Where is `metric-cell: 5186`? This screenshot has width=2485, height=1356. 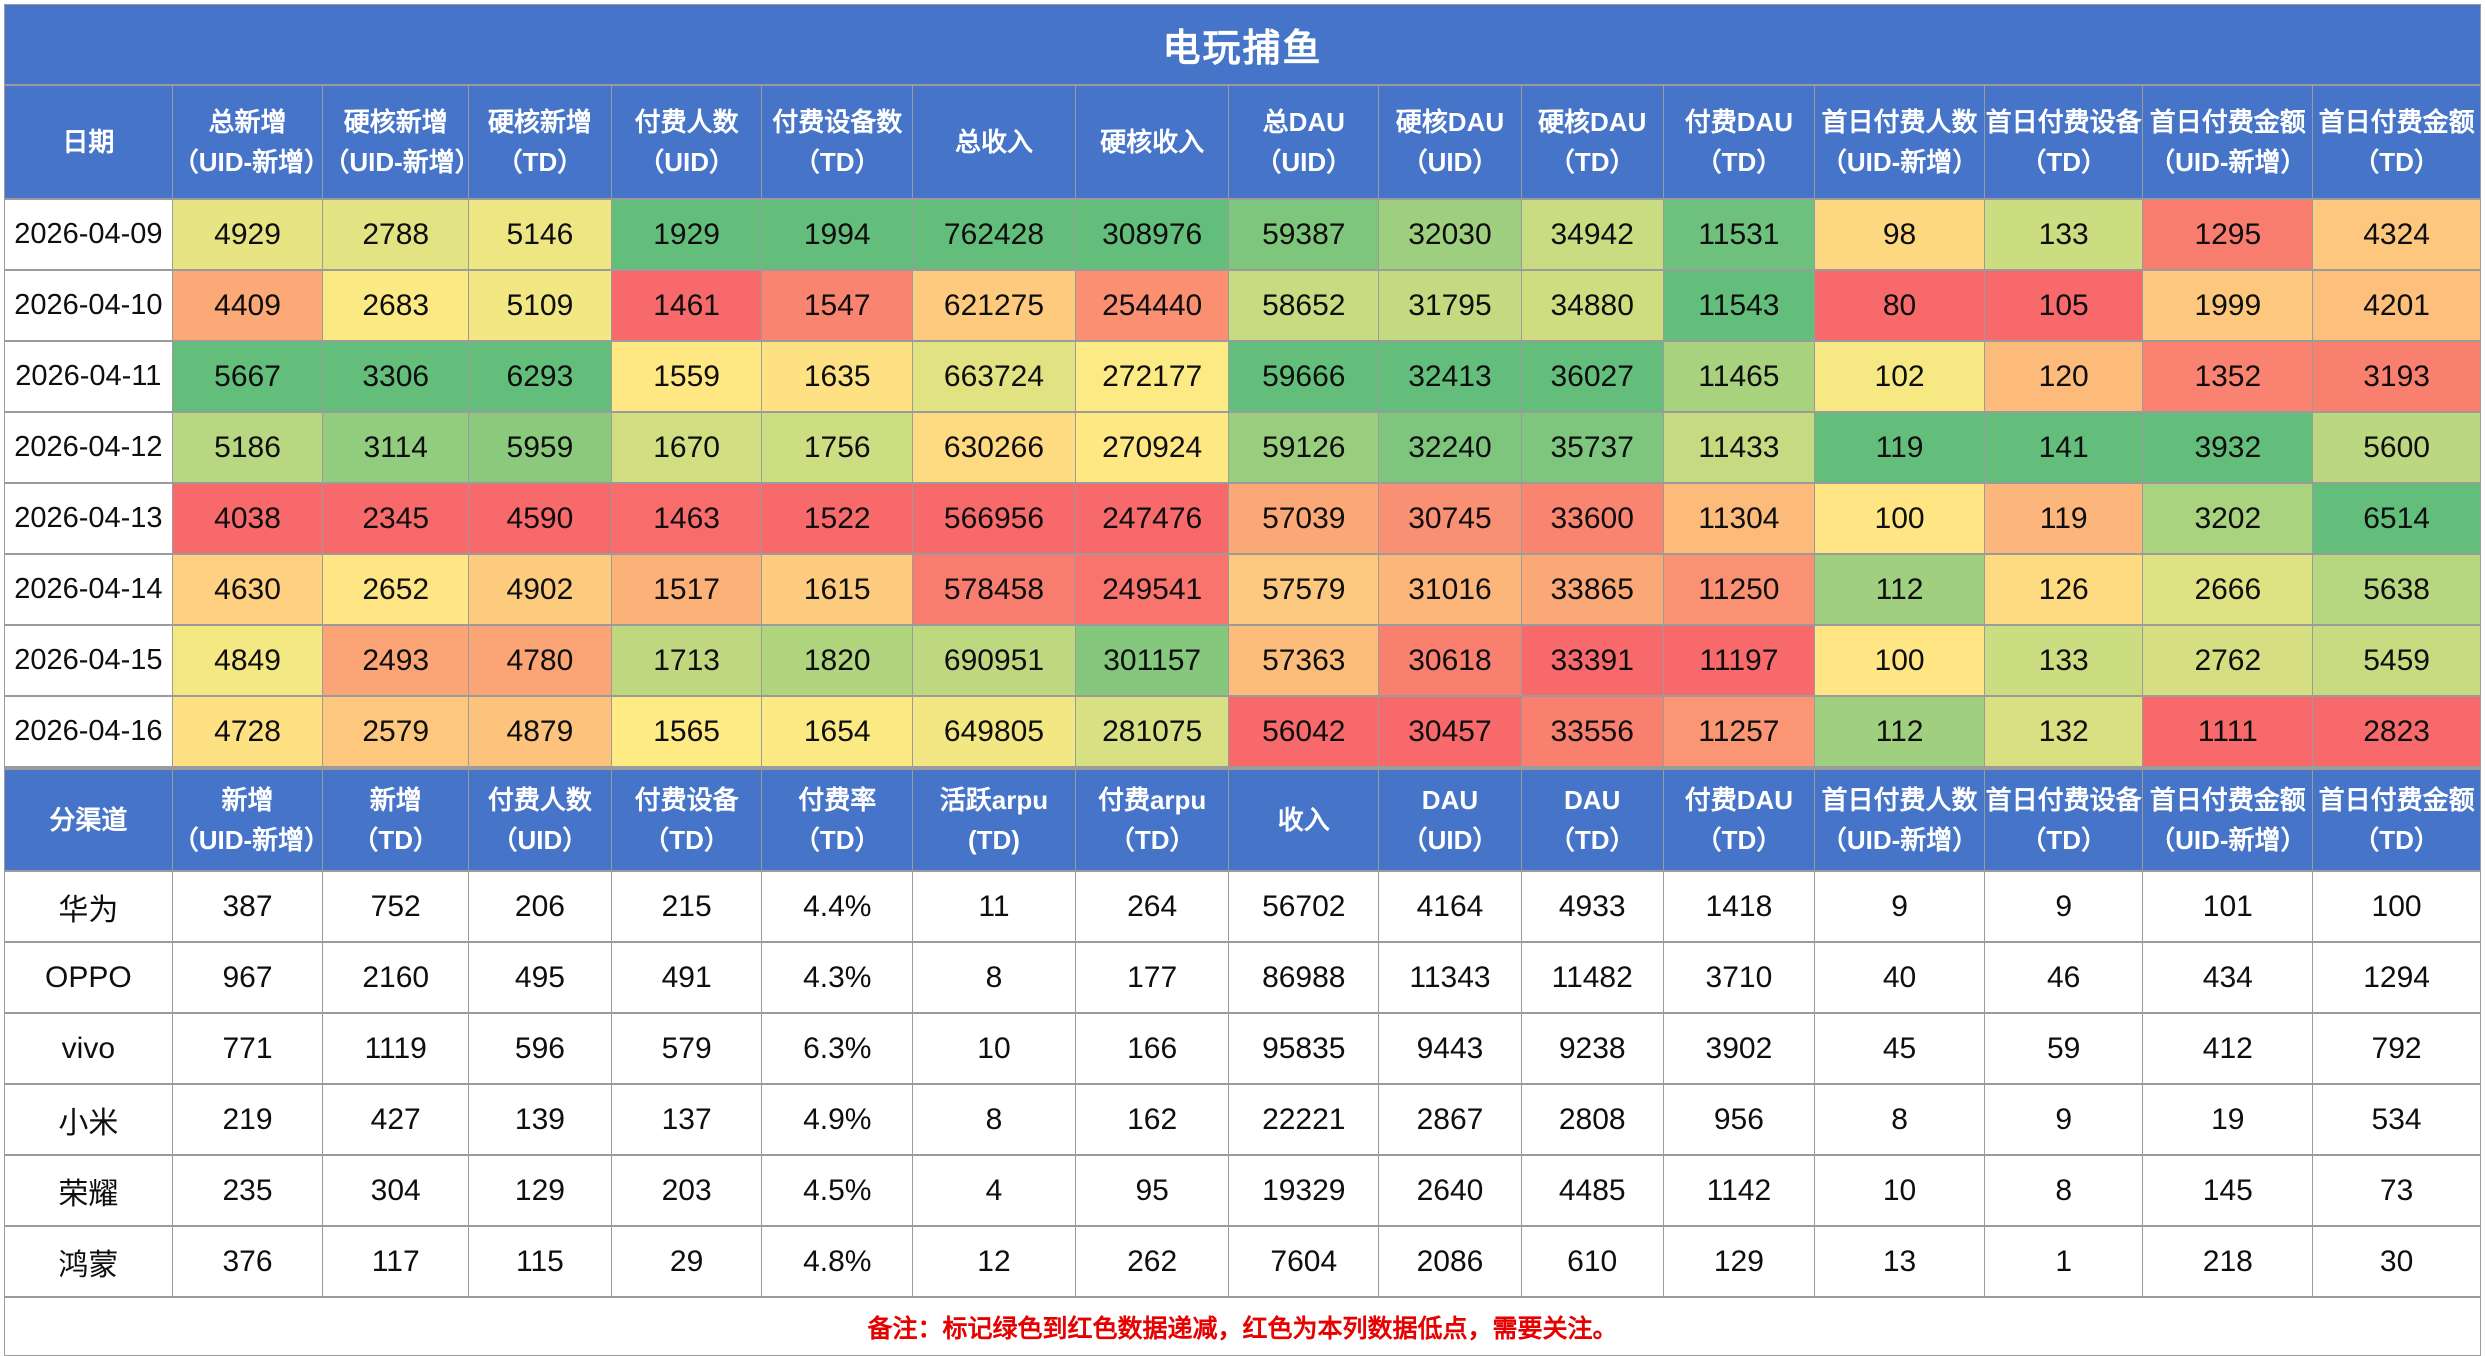
metric-cell: 5186 is located at coordinates (247, 447).